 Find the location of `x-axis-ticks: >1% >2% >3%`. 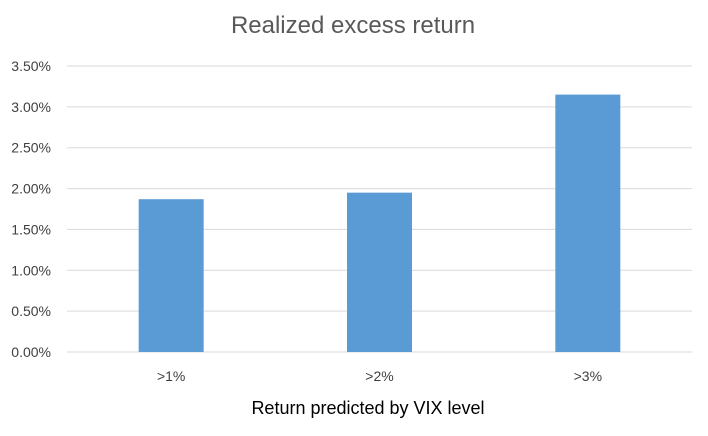

x-axis-ticks: >1% >2% >3% is located at coordinates (379, 376).